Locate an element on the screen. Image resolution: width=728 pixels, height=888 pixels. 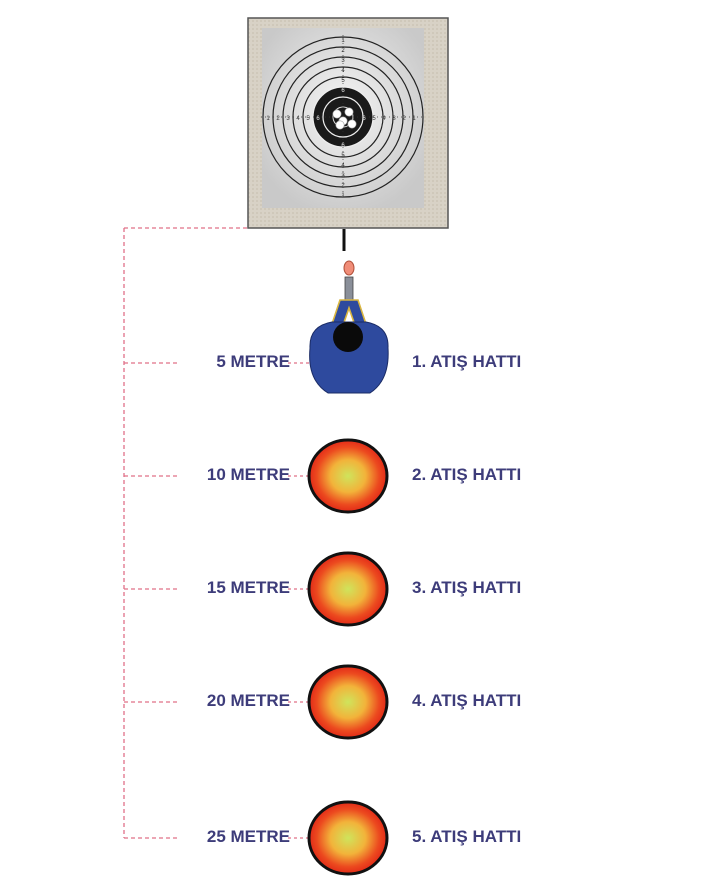
firing-line-label: 5. ATIŞ HATTI is located at coordinates (467, 836).